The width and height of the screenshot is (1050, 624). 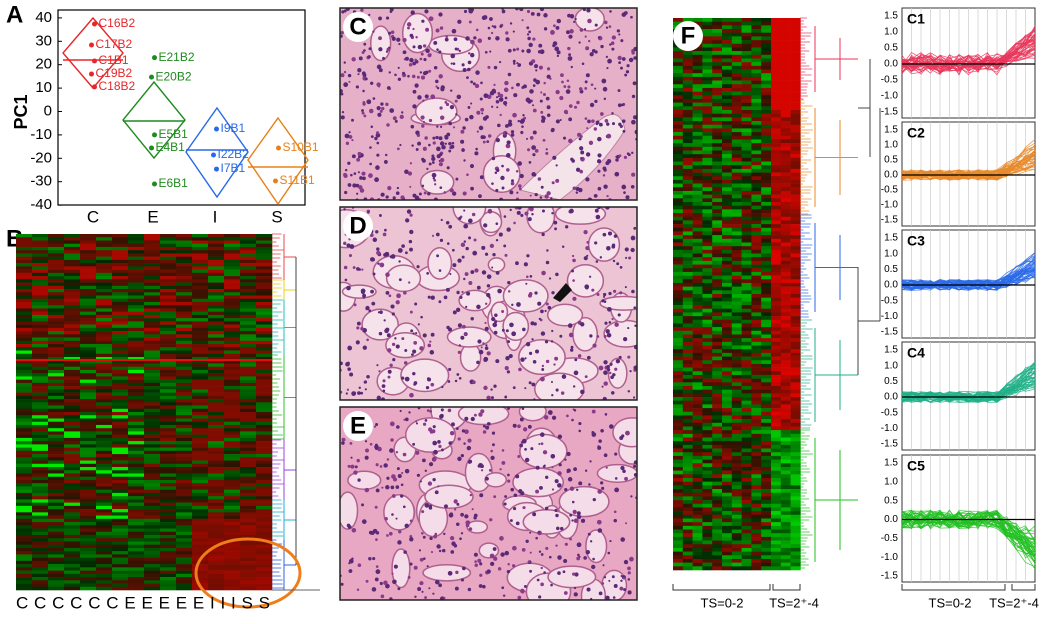 I want to click on panel-label: A, so click(x=14, y=14).